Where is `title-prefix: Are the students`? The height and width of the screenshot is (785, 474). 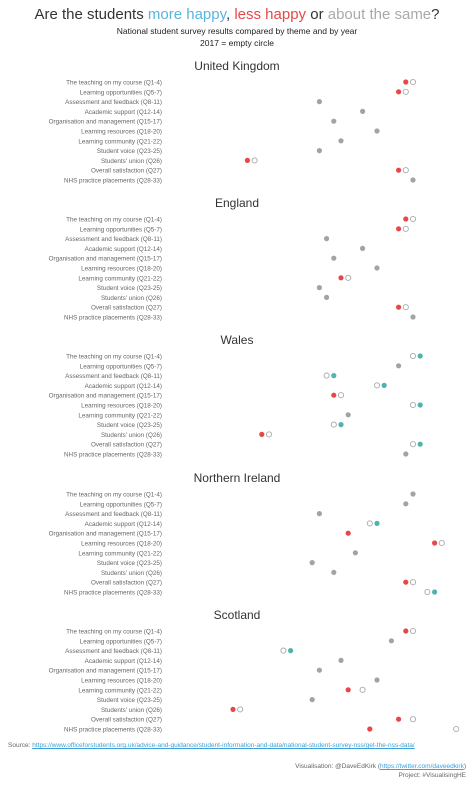
title-prefix: Are the students is located at coordinates (91, 14).